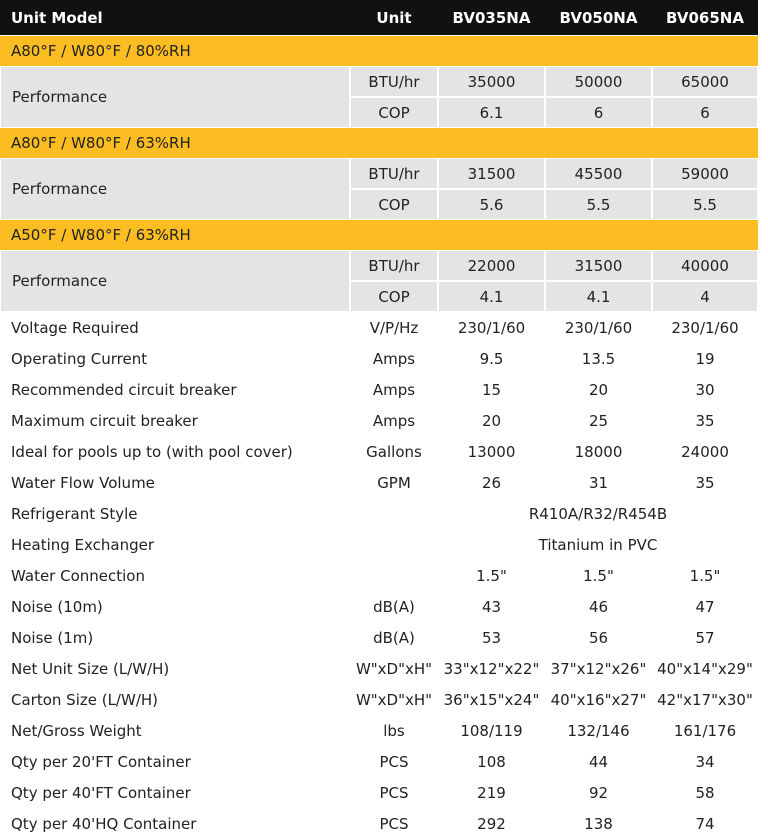  I want to click on row-label: Net/Gross Weight, so click(76, 730).